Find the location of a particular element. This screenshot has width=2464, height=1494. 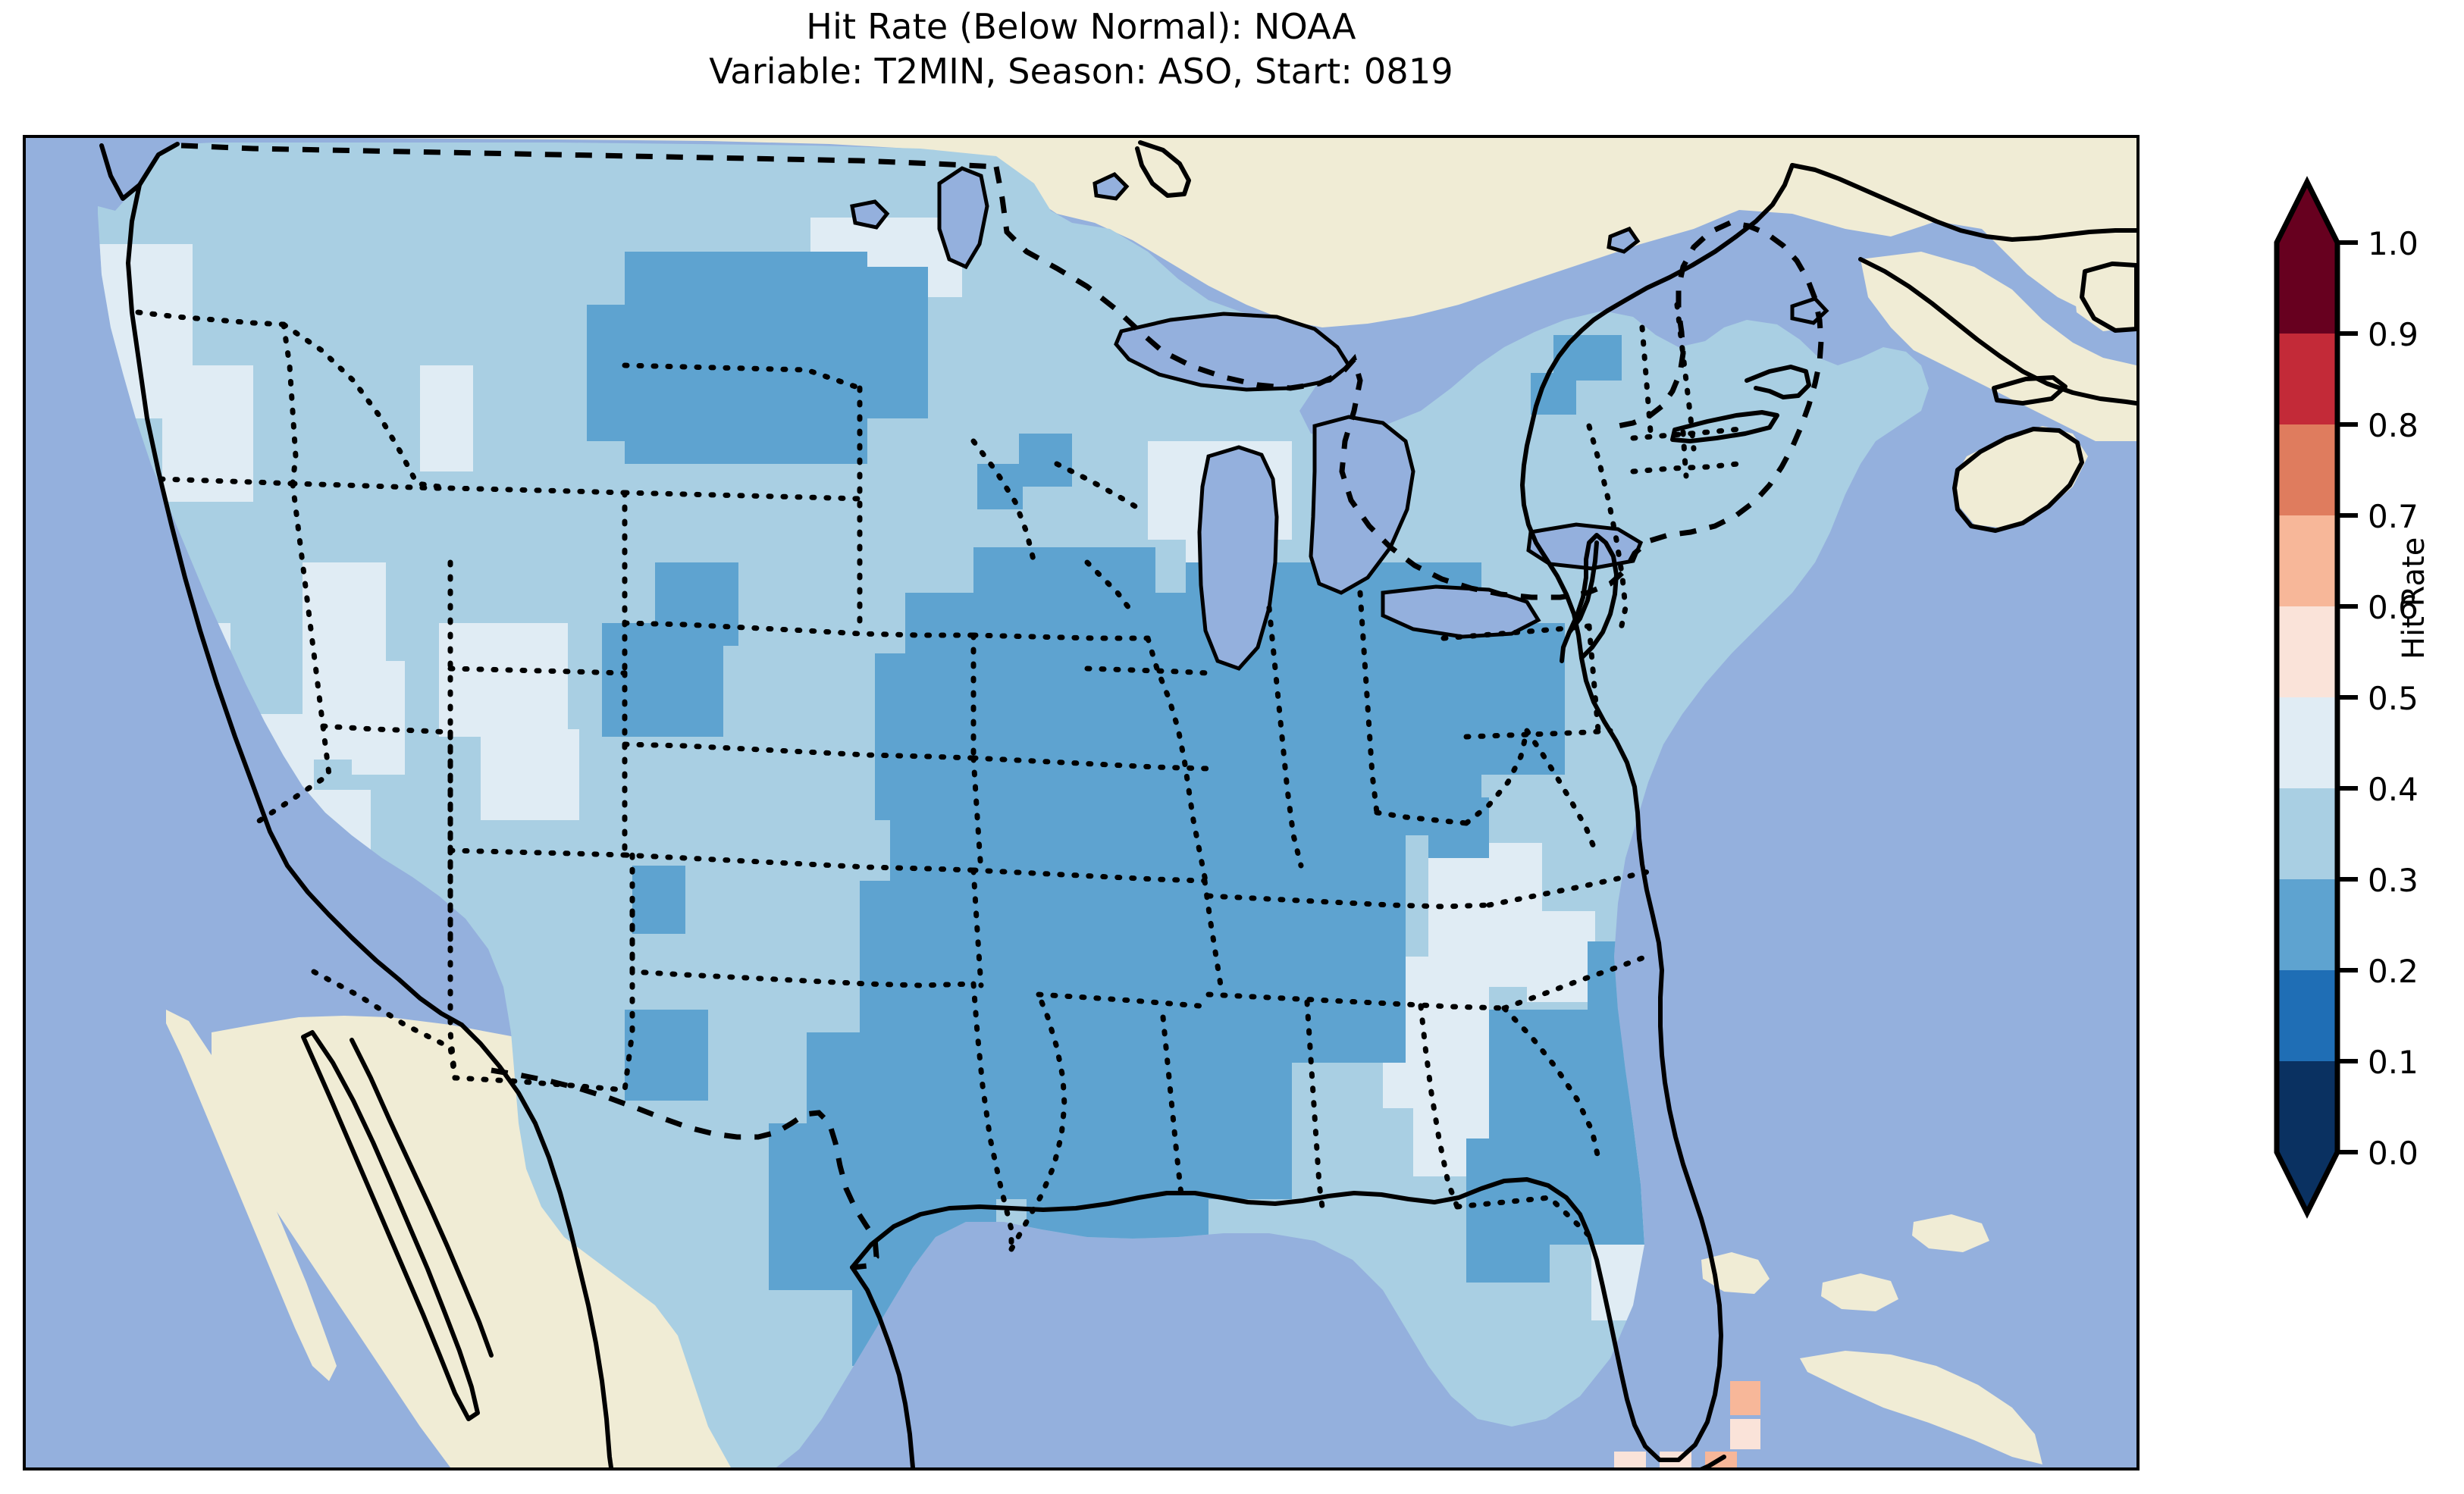

cbar-tick-0.0: 0.0 is located at coordinates (2394, 1153).